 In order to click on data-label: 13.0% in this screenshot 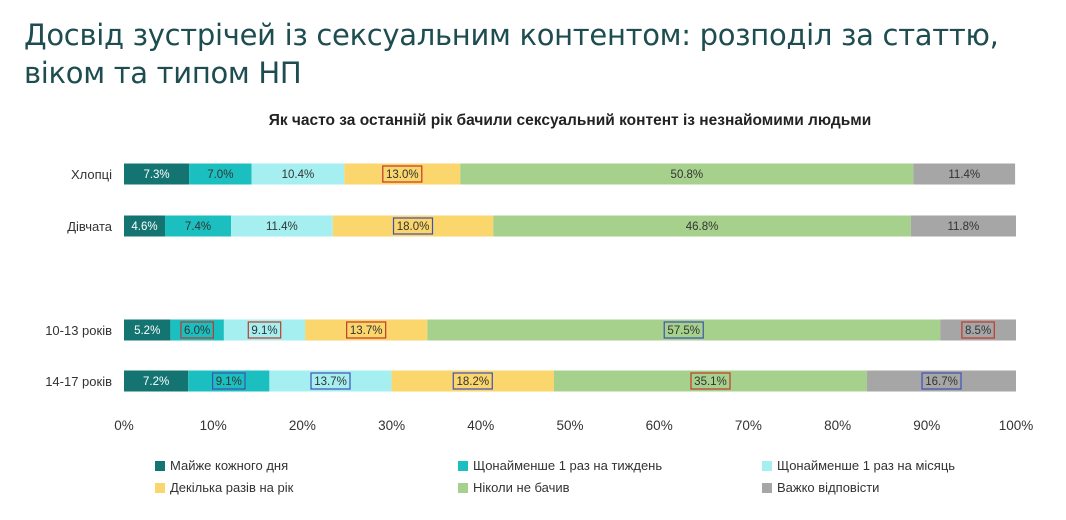, I will do `click(402, 175)`.